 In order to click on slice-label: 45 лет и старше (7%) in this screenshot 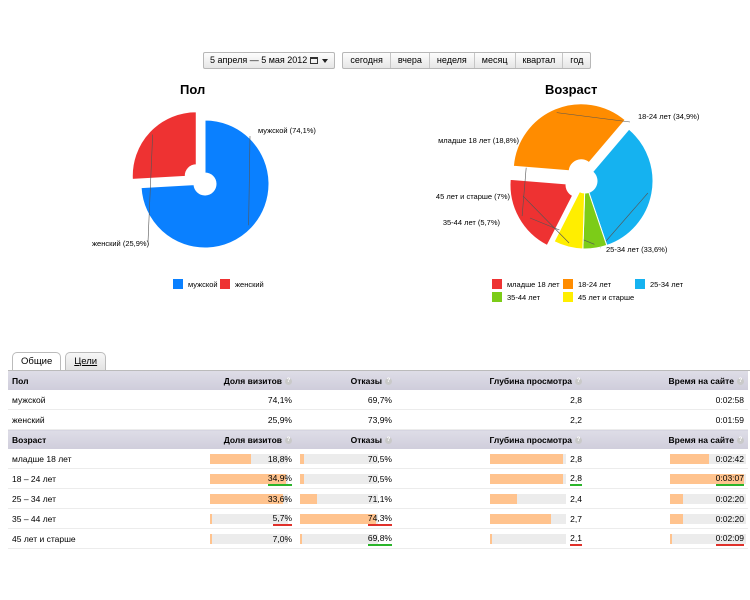, I will do `click(473, 196)`.